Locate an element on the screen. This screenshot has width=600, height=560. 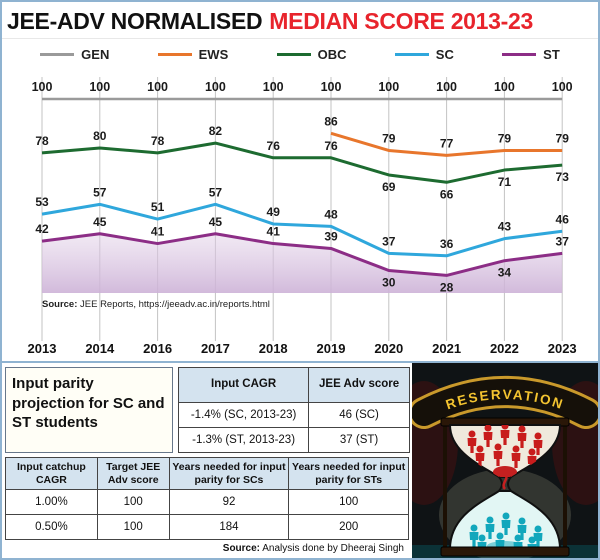
table-cell: 200 is located at coordinates (348, 527).